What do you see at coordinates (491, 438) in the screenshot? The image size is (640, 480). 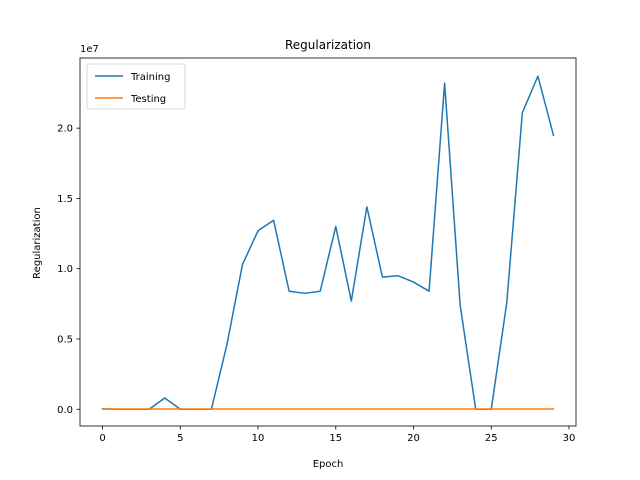 I see `x-tick-label: 25` at bounding box center [491, 438].